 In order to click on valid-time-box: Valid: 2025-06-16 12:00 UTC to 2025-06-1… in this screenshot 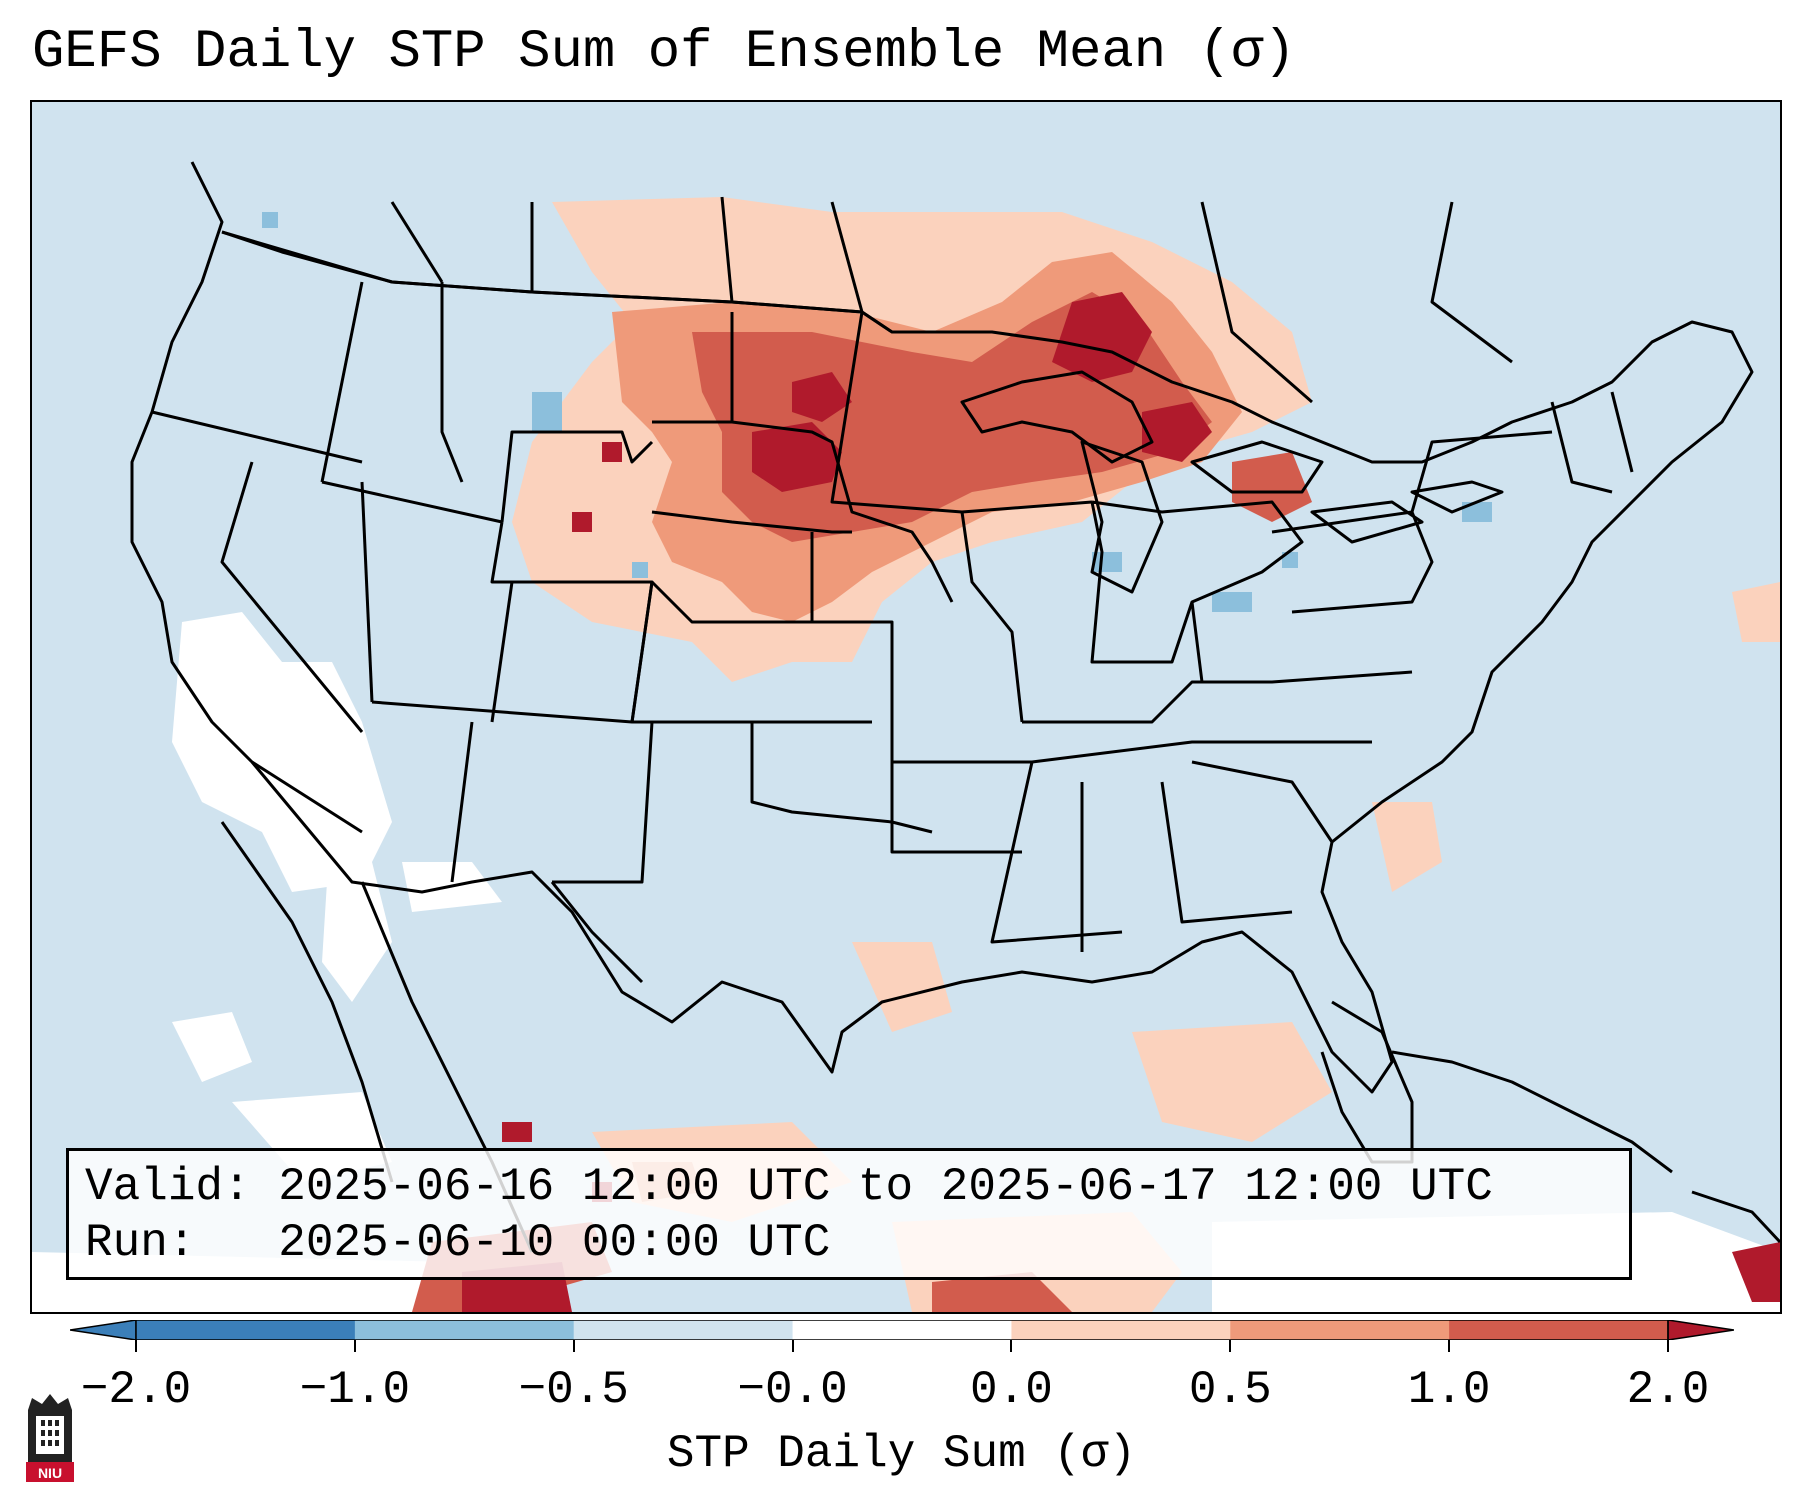, I will do `click(849, 1214)`.